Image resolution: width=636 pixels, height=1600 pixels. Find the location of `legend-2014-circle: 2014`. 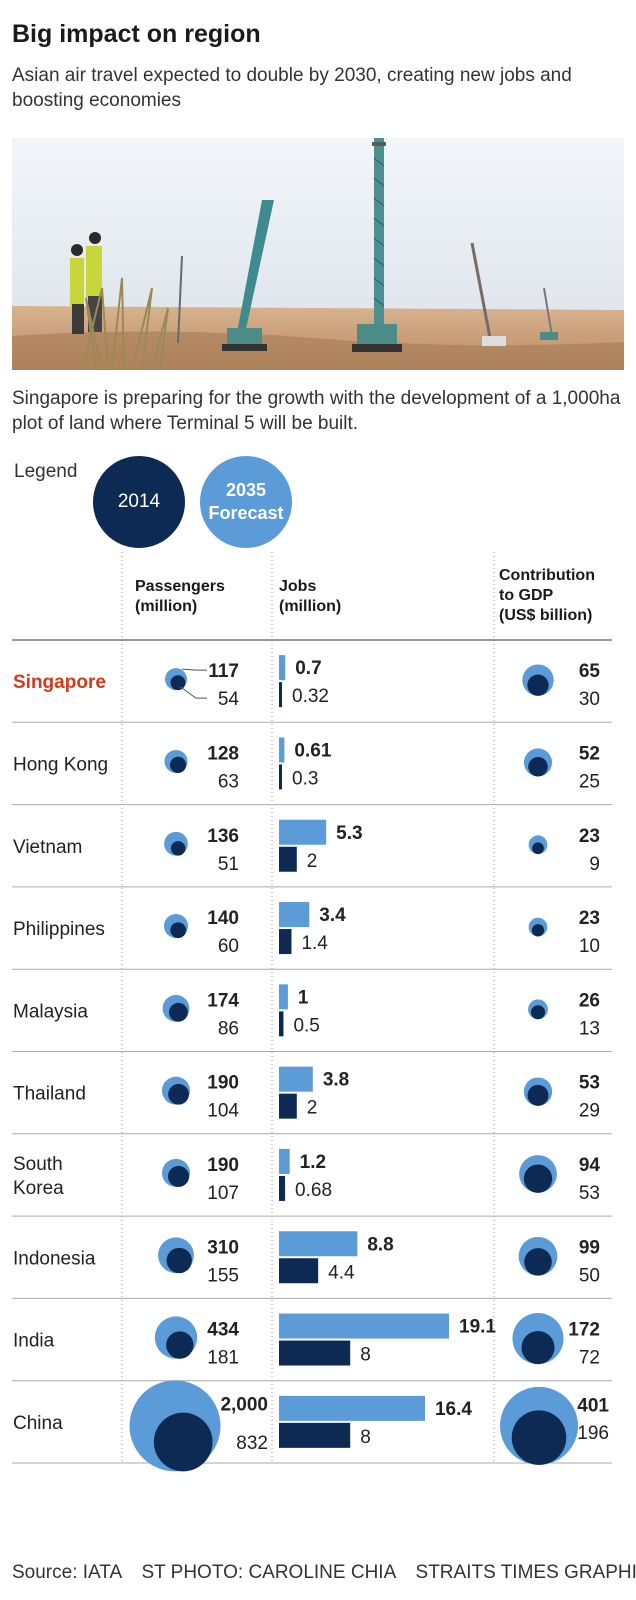

legend-2014-circle: 2014 is located at coordinates (139, 502).